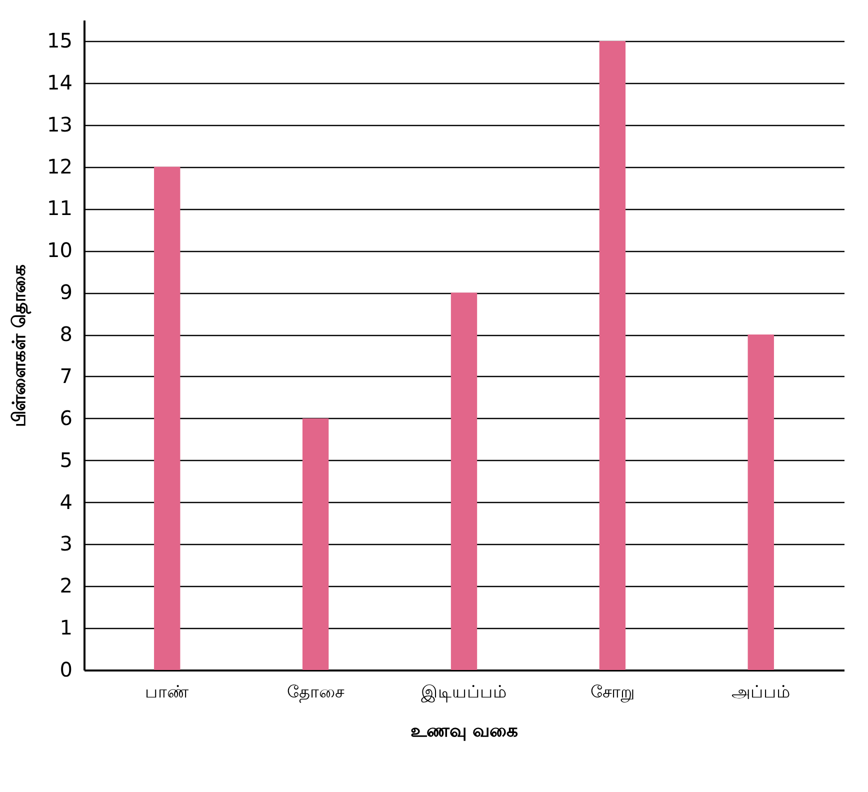 The image size is (868, 792). Describe the element at coordinates (66, 628) in the screenshot. I see `y-tick-label: 1` at that location.